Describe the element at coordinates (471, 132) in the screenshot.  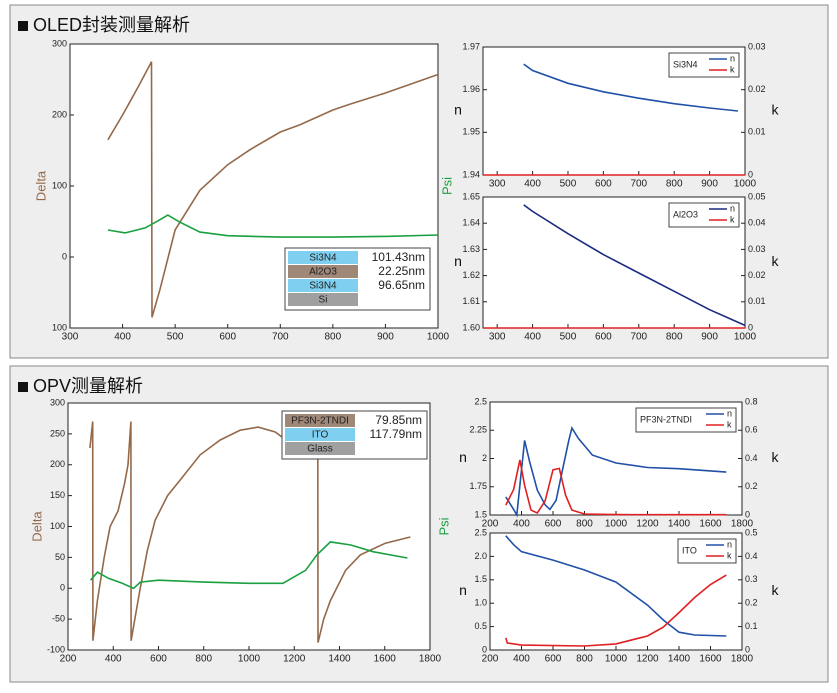
I see `y-tick-label: 1.95` at that location.